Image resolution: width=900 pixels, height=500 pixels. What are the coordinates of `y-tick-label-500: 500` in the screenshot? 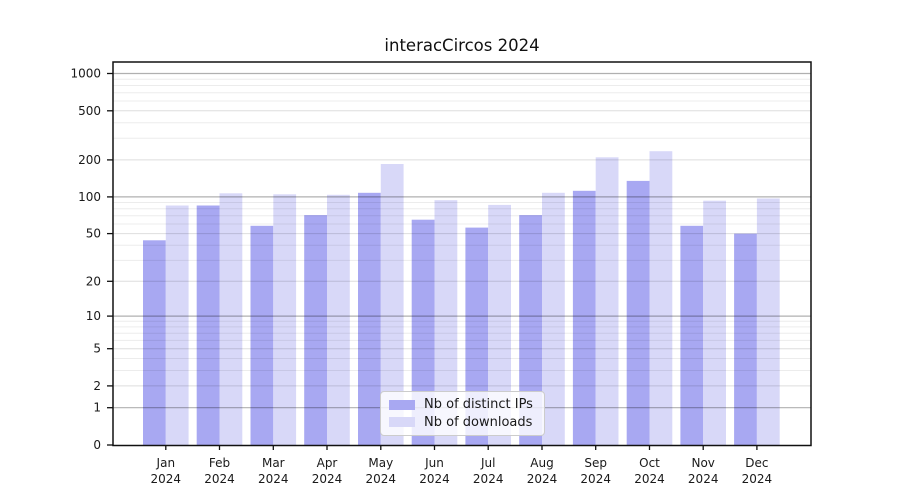 It's located at (89, 111).